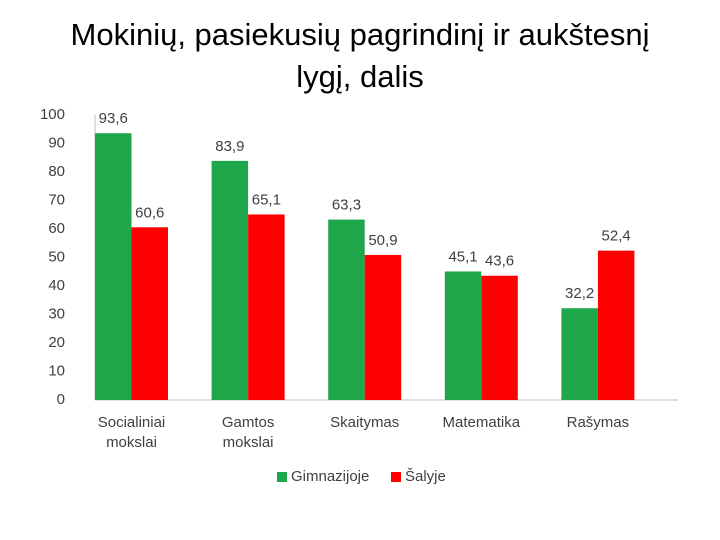  I want to click on y-tick-label: 90, so click(56, 142).